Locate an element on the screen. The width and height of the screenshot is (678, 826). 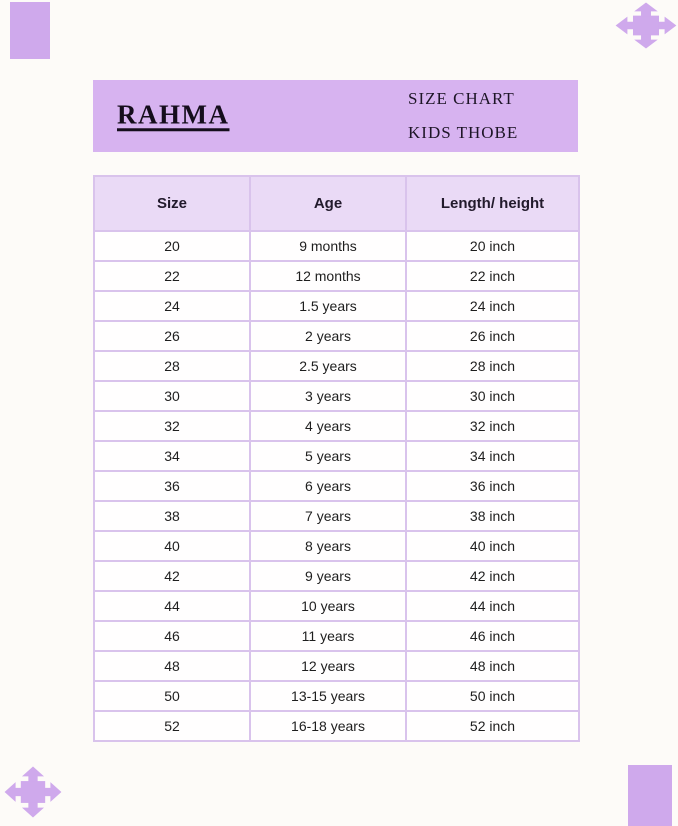
age-cell: 9 months is located at coordinates (328, 246).